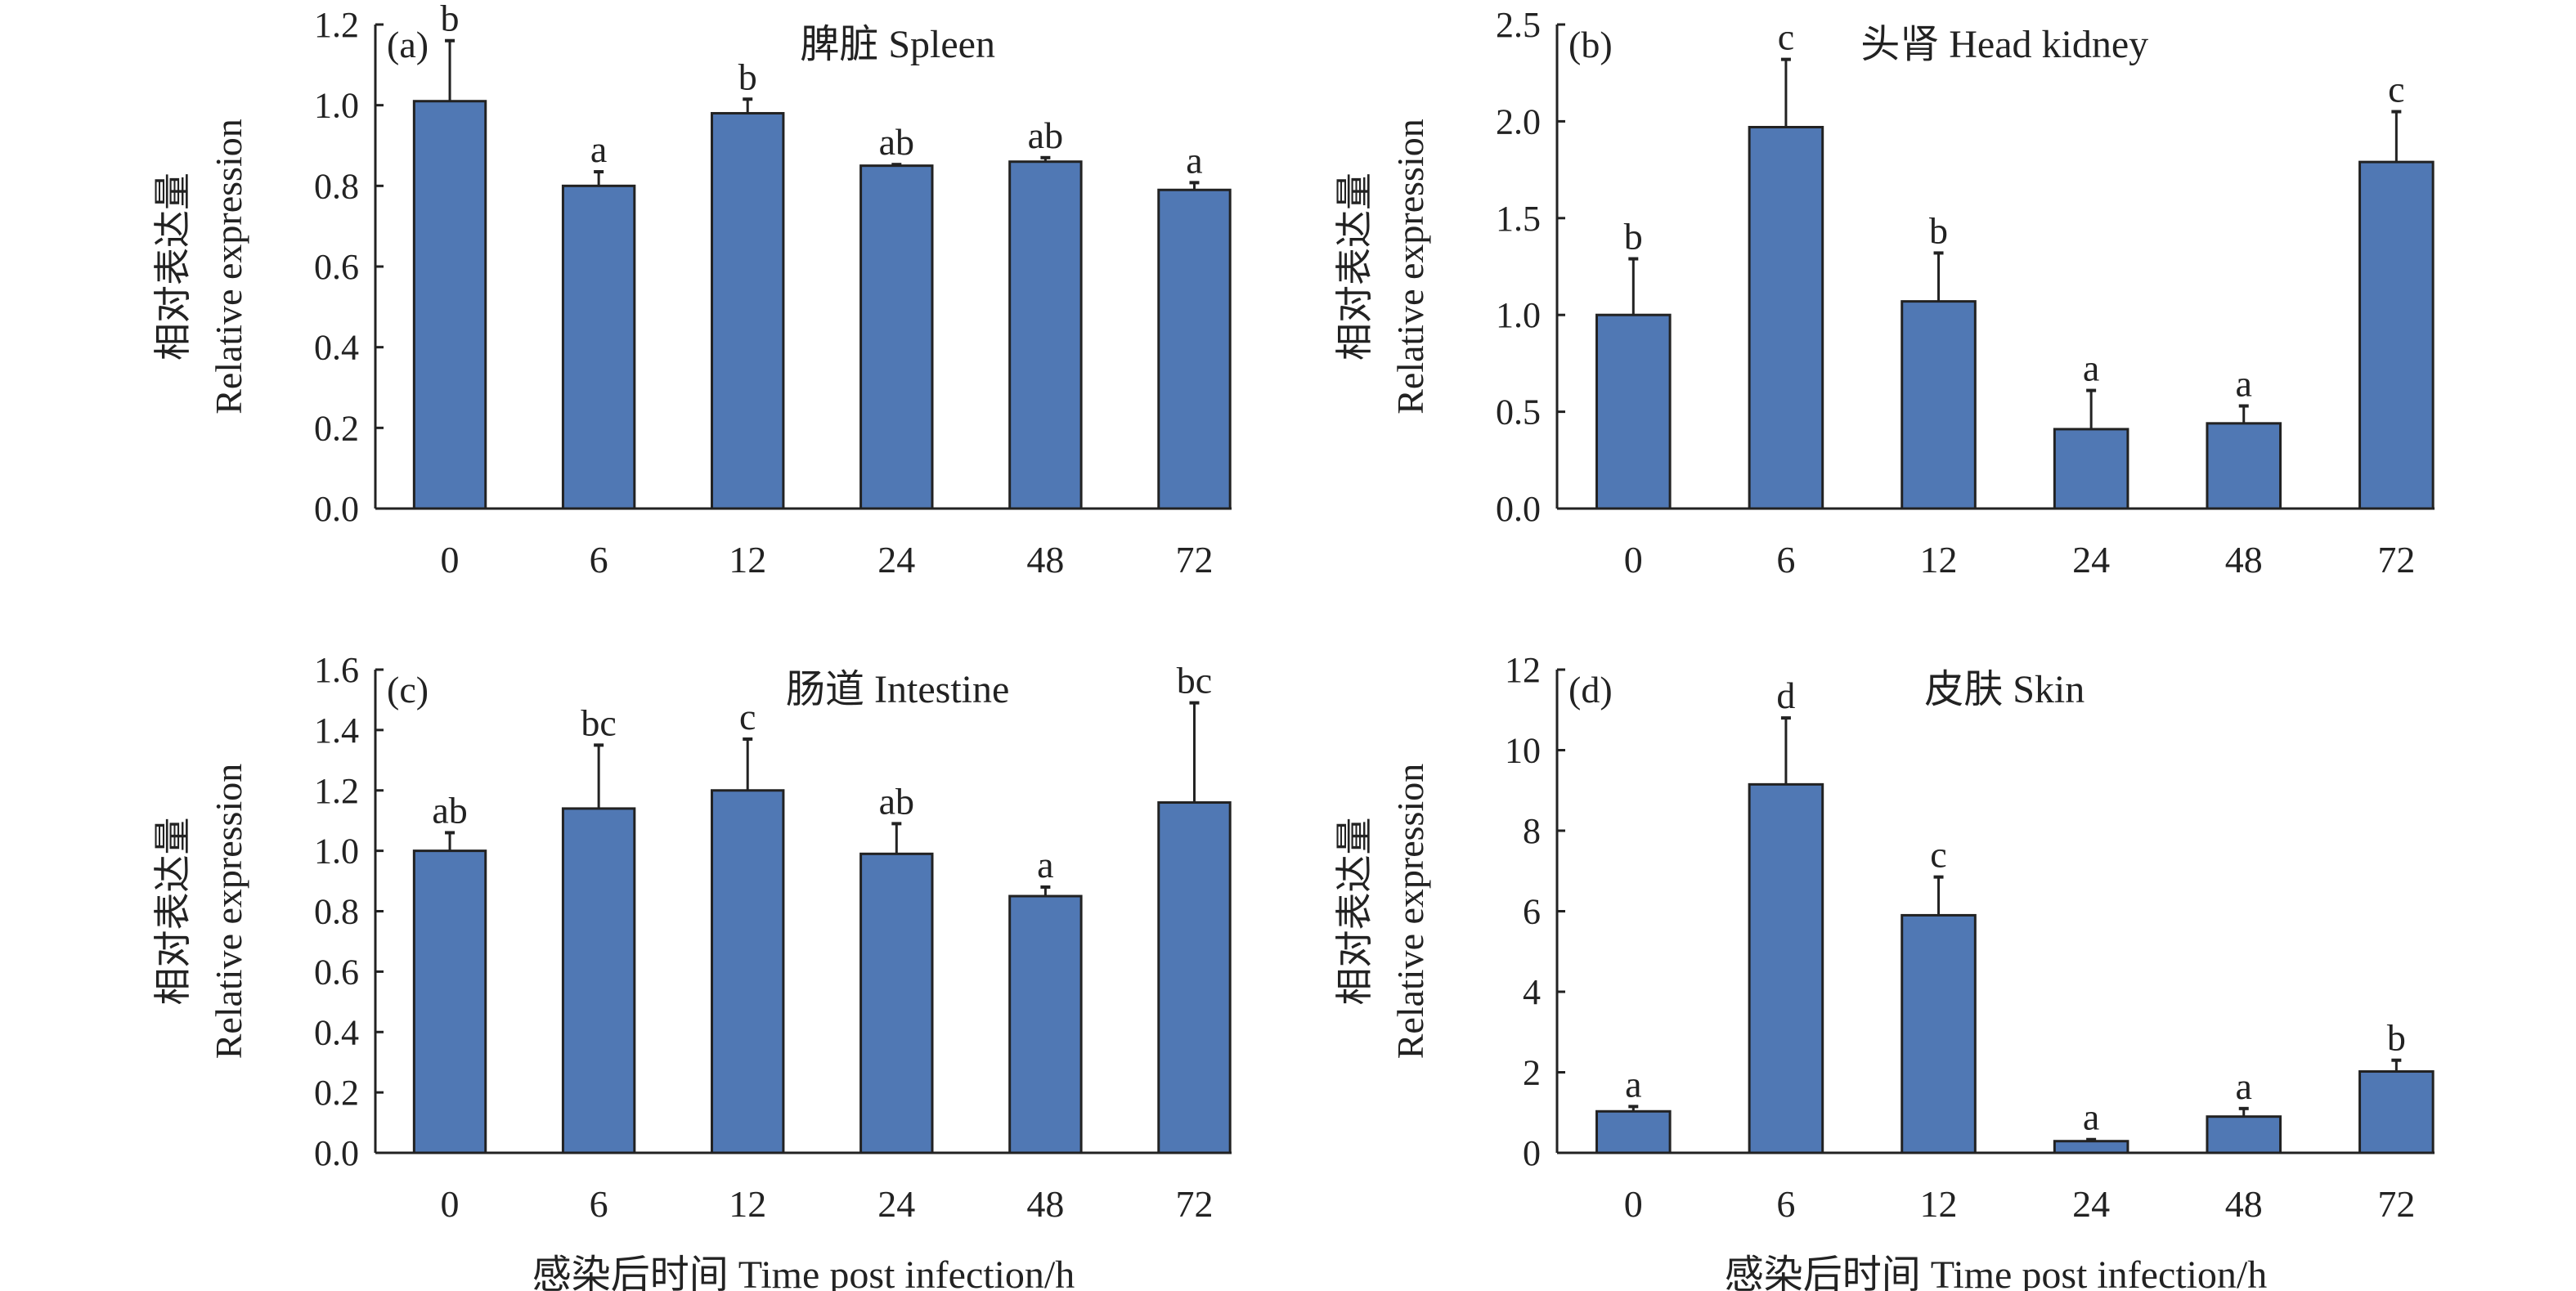 The height and width of the screenshot is (1291, 2576). I want to click on panel-title: 头肾 Head kidney, so click(2004, 45).